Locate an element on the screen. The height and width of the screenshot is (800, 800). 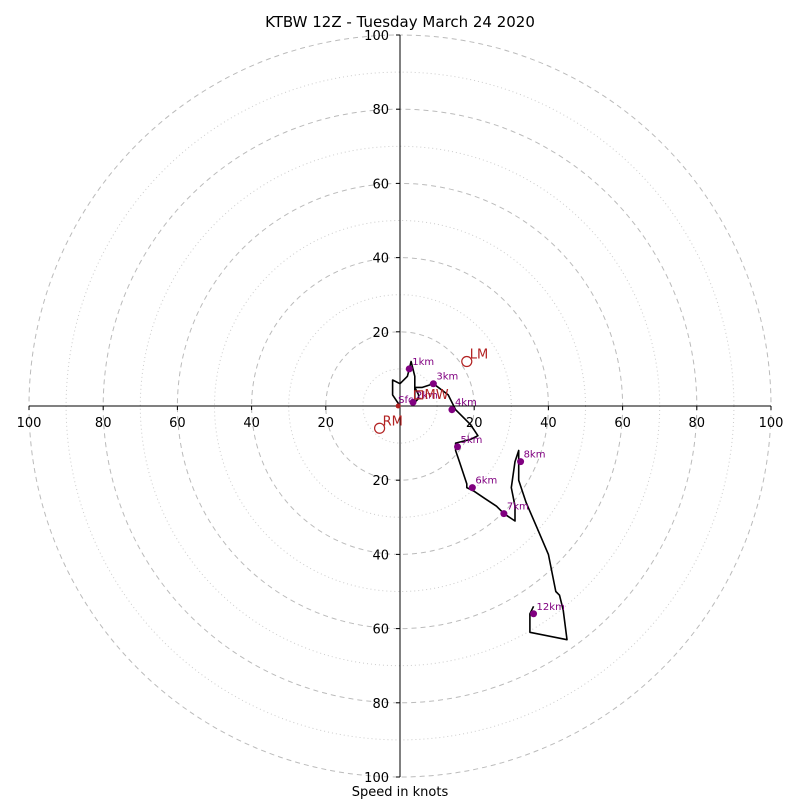
storm-motion-label: RM is located at coordinates (393, 421).